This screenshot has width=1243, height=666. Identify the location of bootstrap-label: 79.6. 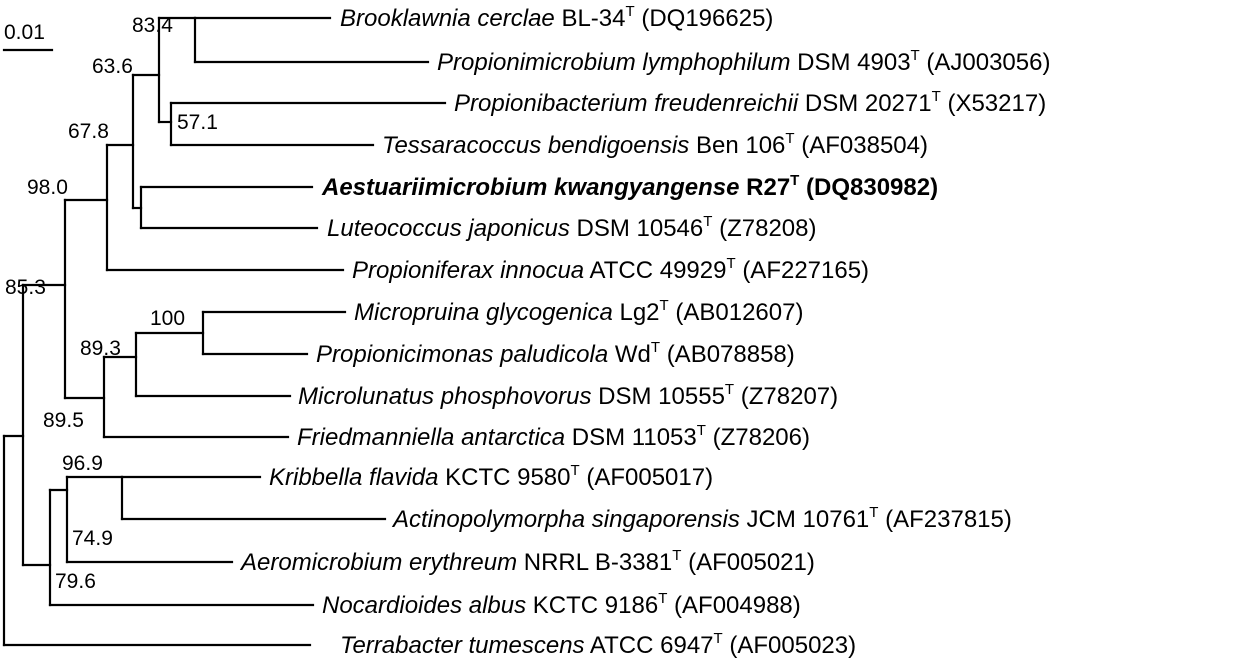
(75, 581).